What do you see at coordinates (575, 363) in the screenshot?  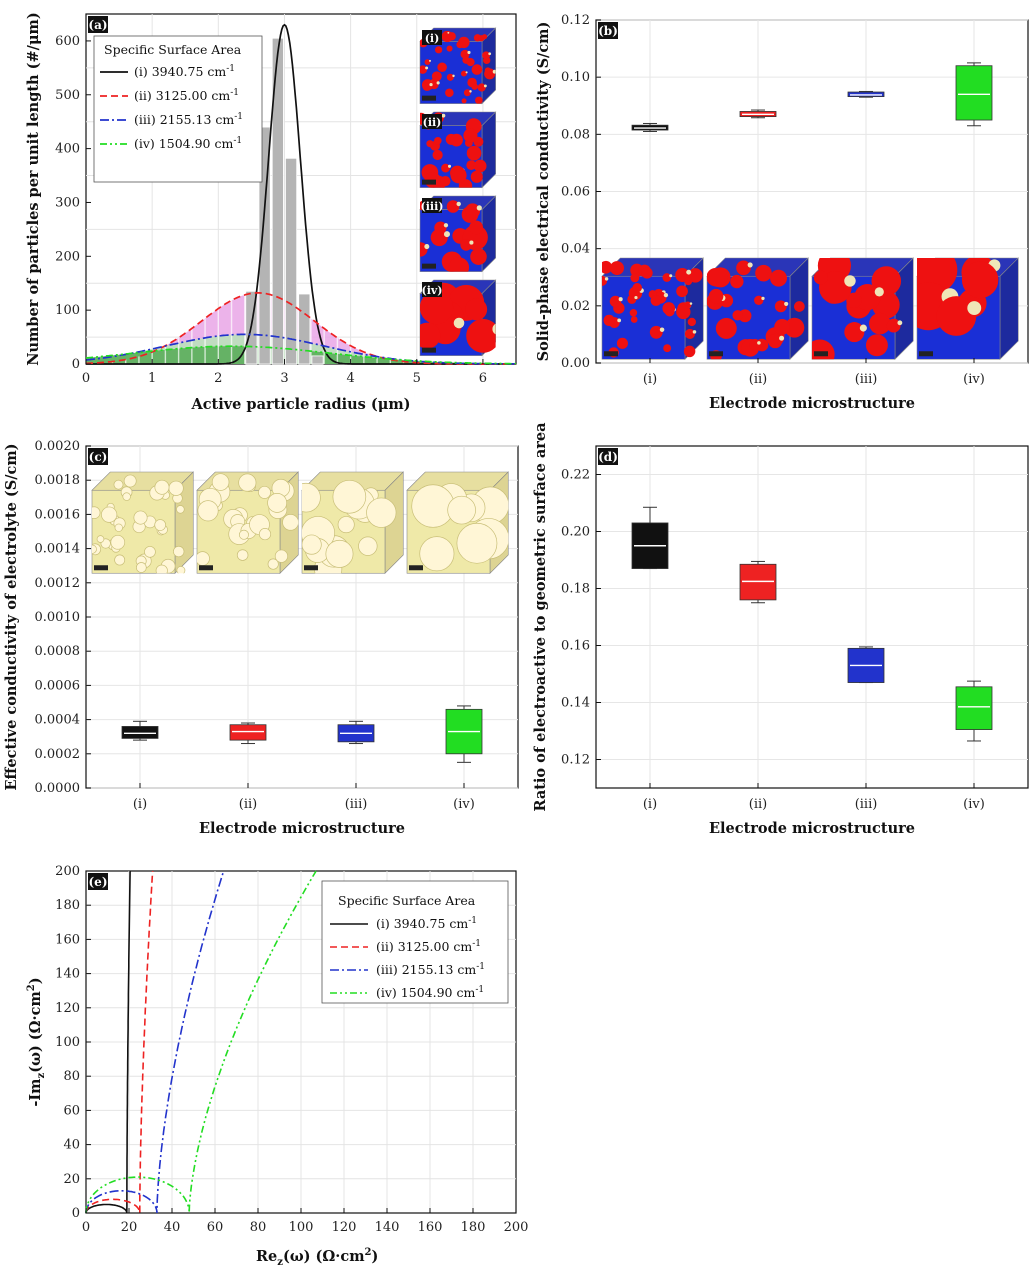 I see `y-tick-label: 0.00` at bounding box center [575, 363].